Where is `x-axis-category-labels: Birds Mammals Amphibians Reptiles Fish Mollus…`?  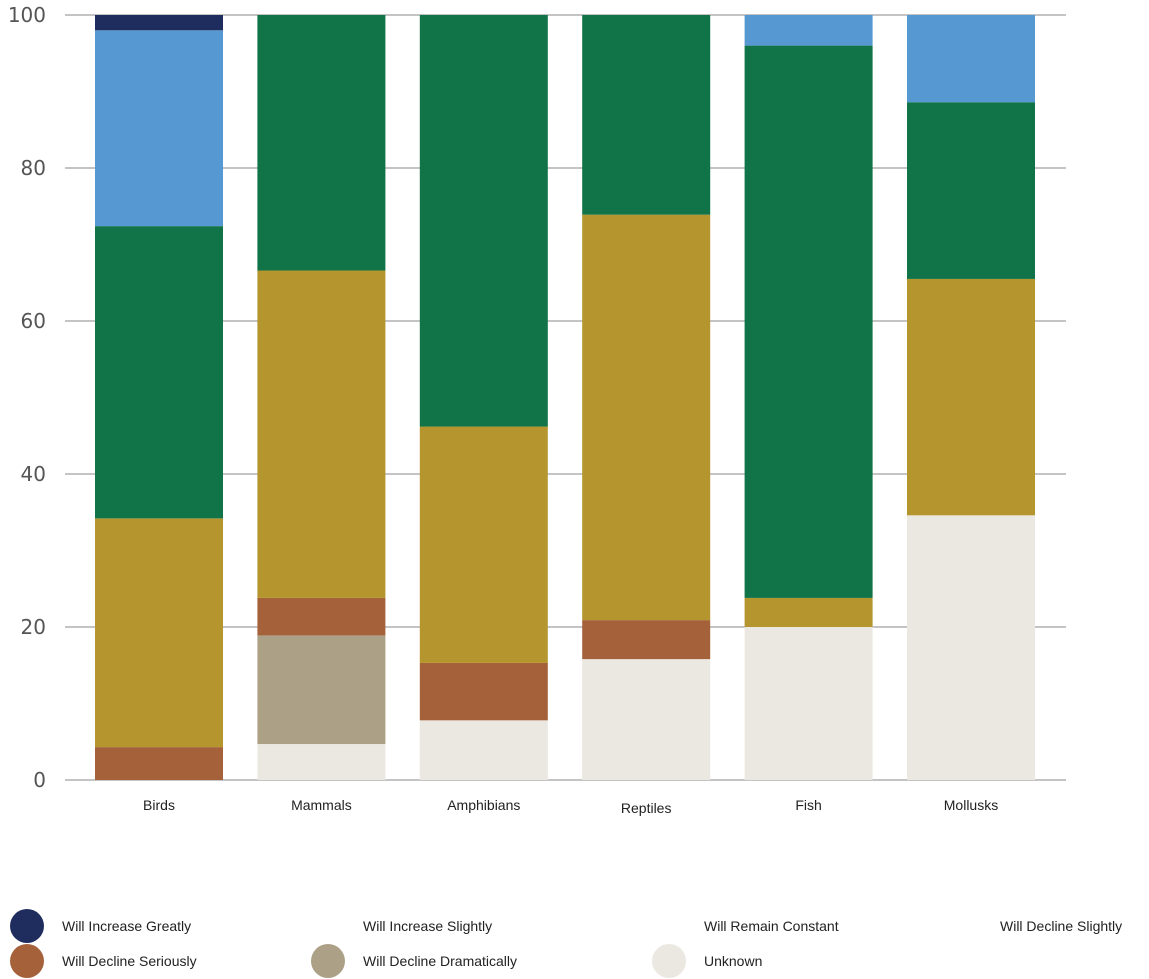 x-axis-category-labels: Birds Mammals Amphibians Reptiles Fish Mollus… is located at coordinates (570, 806).